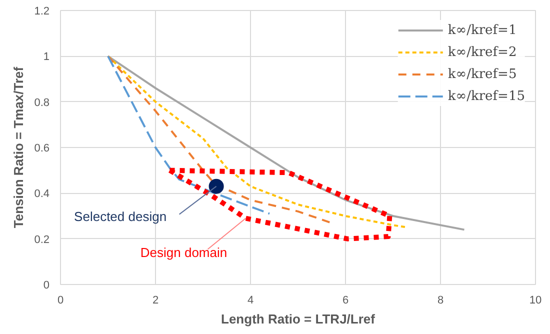 Image resolution: width=550 pixels, height=334 pixels. I want to click on x-tick-label: 8, so click(440, 300).